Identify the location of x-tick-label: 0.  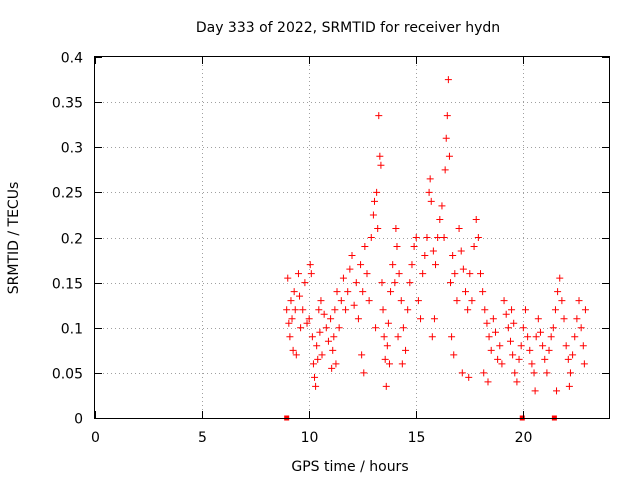
(95, 438).